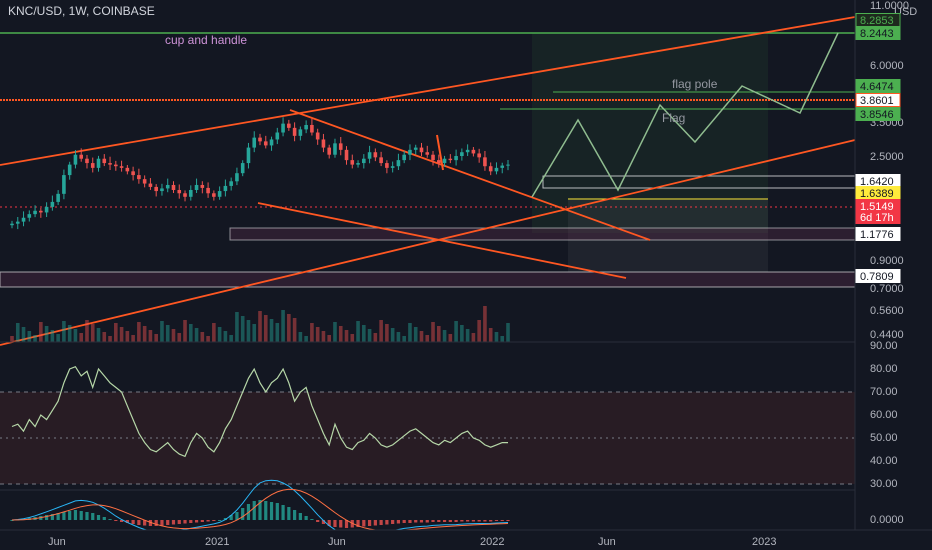 The width and height of the screenshot is (932, 550). I want to click on price-tag-label: 1.1776, so click(877, 235).